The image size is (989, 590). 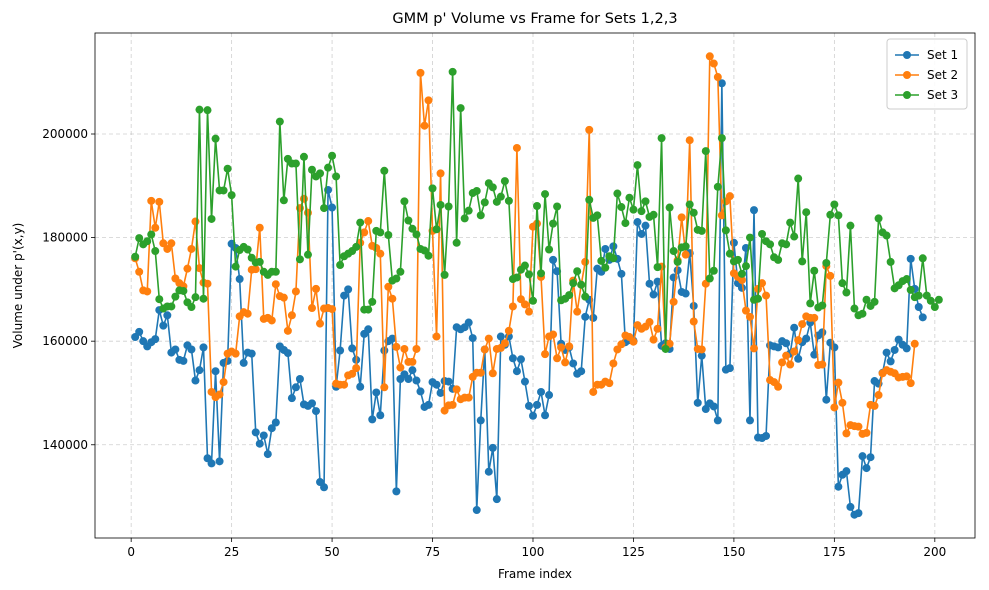 What do you see at coordinates (834, 552) in the screenshot?
I see `x-tick-label: 175` at bounding box center [834, 552].